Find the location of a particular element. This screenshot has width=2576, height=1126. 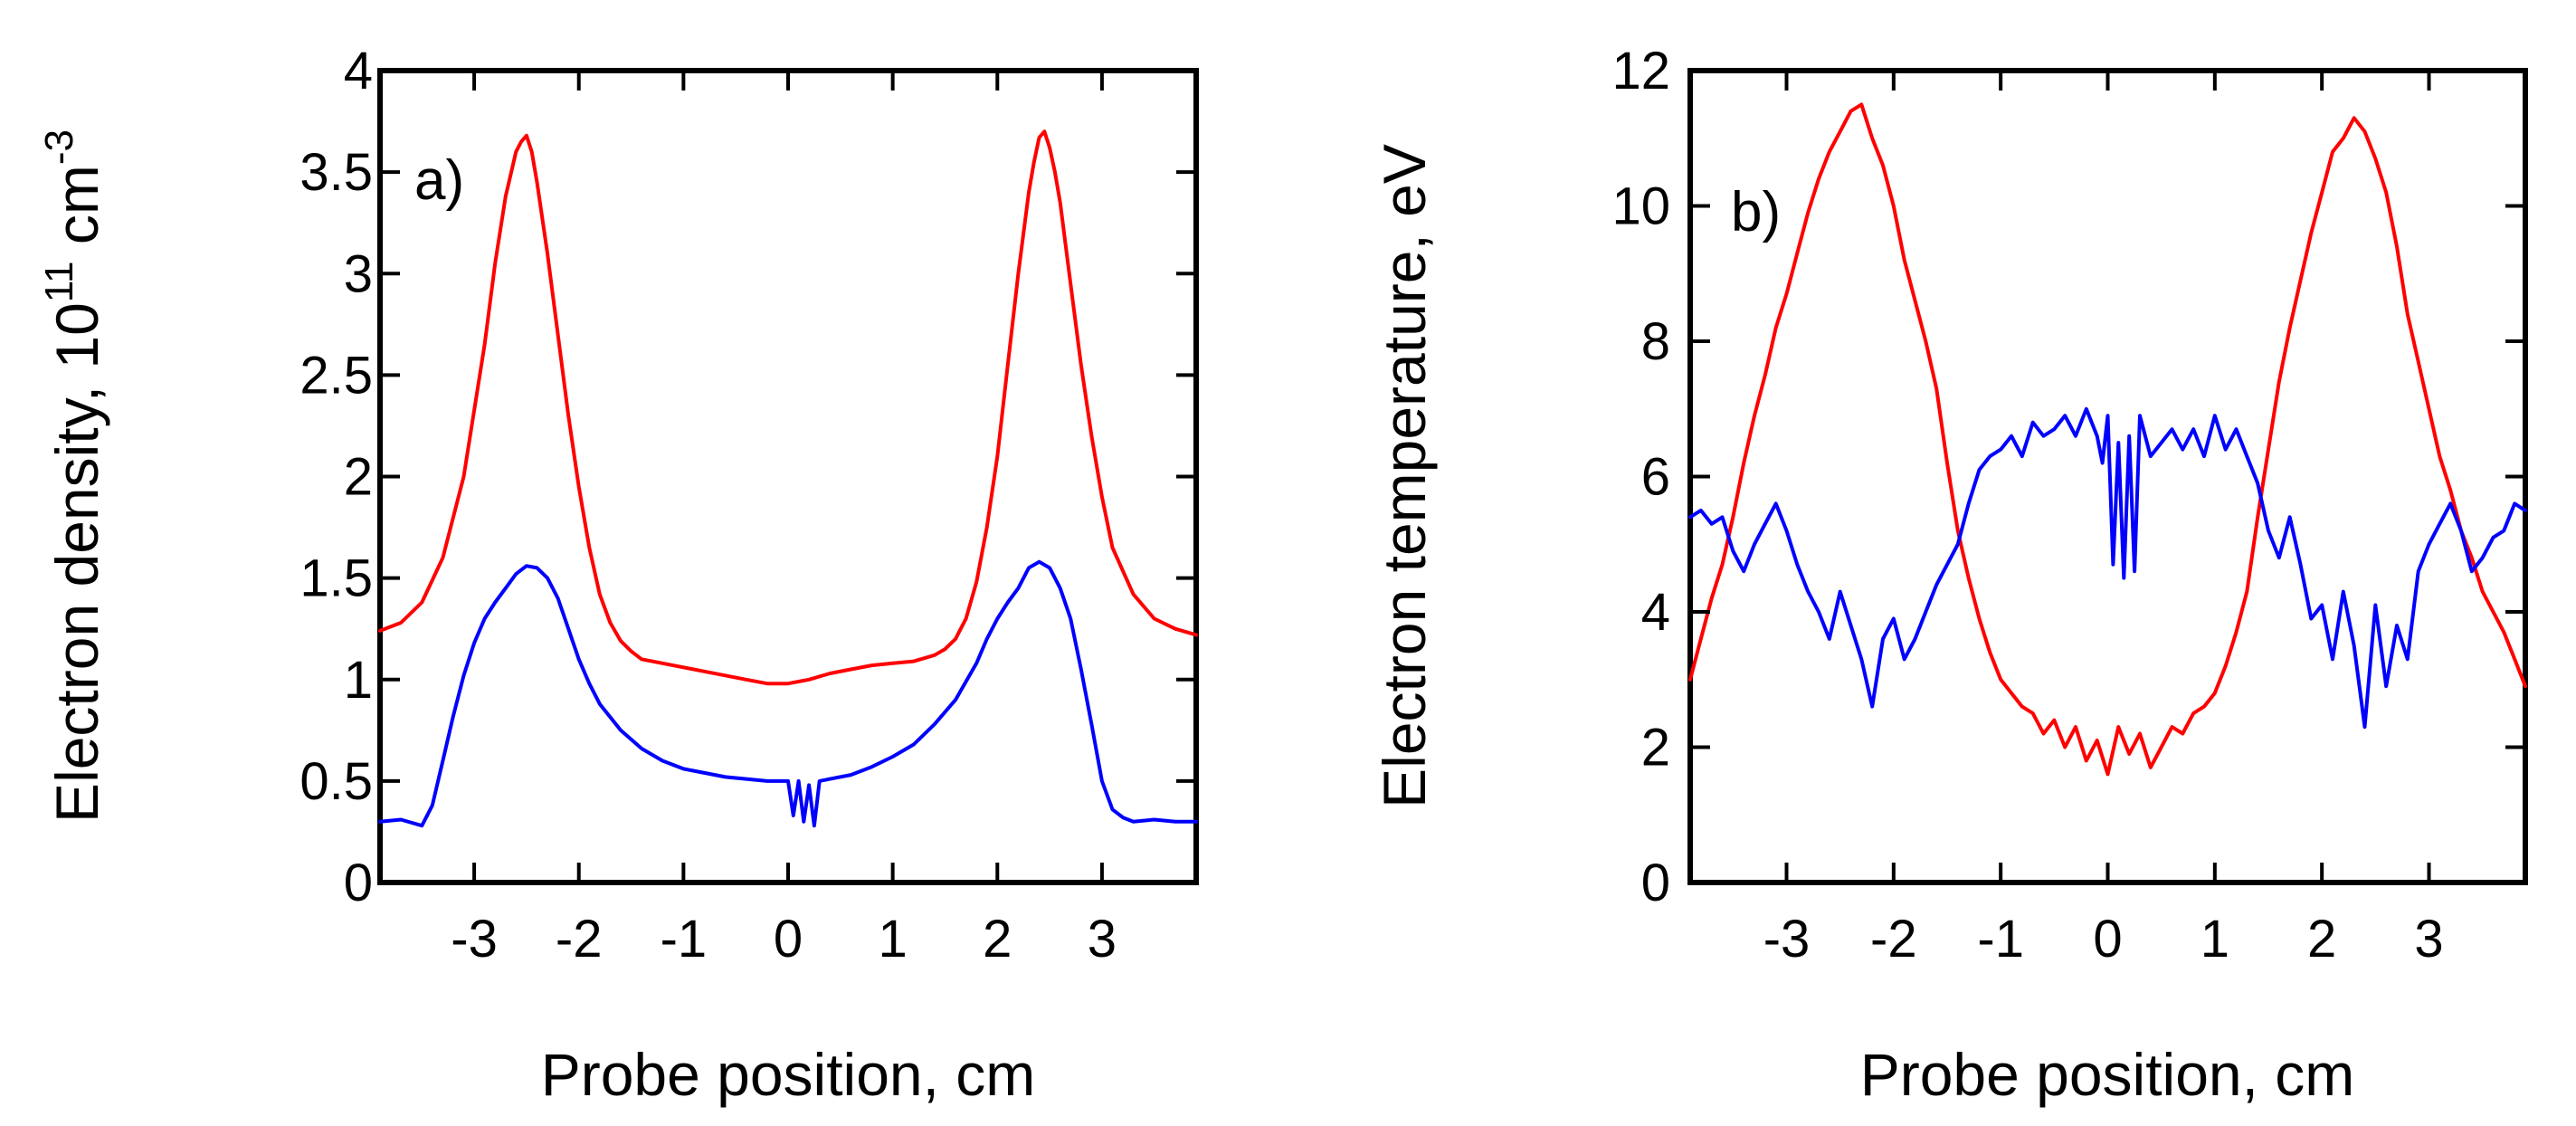

panel-a-y-axis-title: Electron density, 1011 cm-3 is located at coordinates (73, 476).